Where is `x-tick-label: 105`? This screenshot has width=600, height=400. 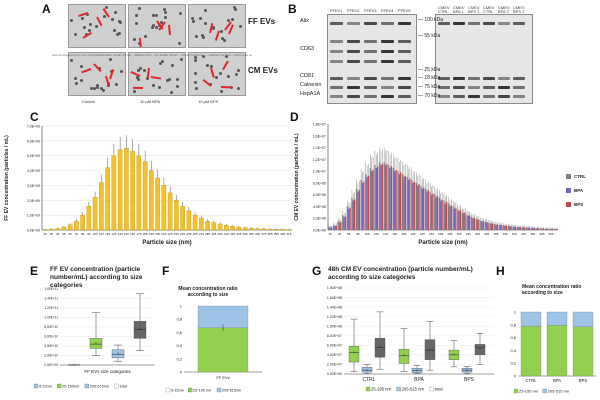 x-tick-label: 105 is located at coordinates (367, 234).